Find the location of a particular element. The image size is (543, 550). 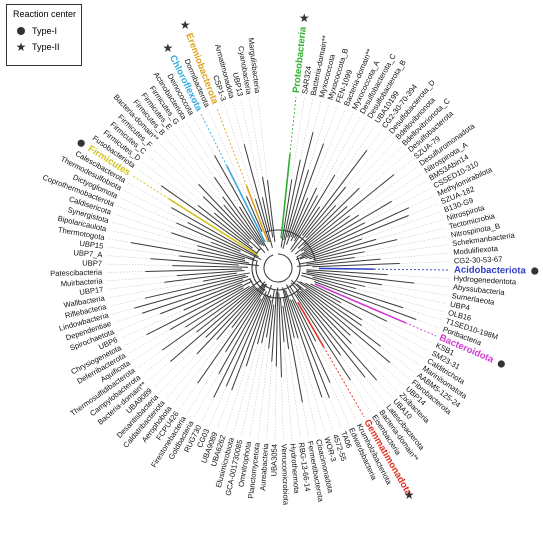

circle-icon is located at coordinates (501, 364).